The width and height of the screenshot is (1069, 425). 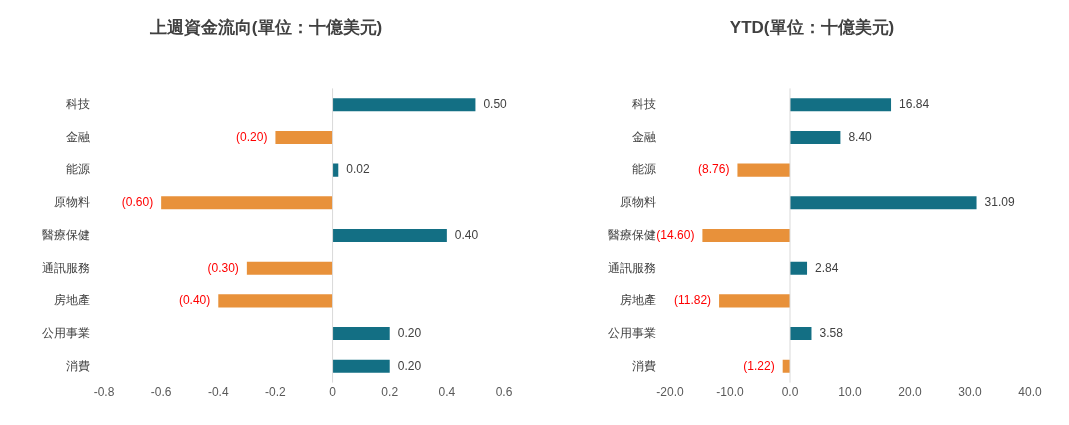 I want to click on data-label: 2.84, so click(x=827, y=267).